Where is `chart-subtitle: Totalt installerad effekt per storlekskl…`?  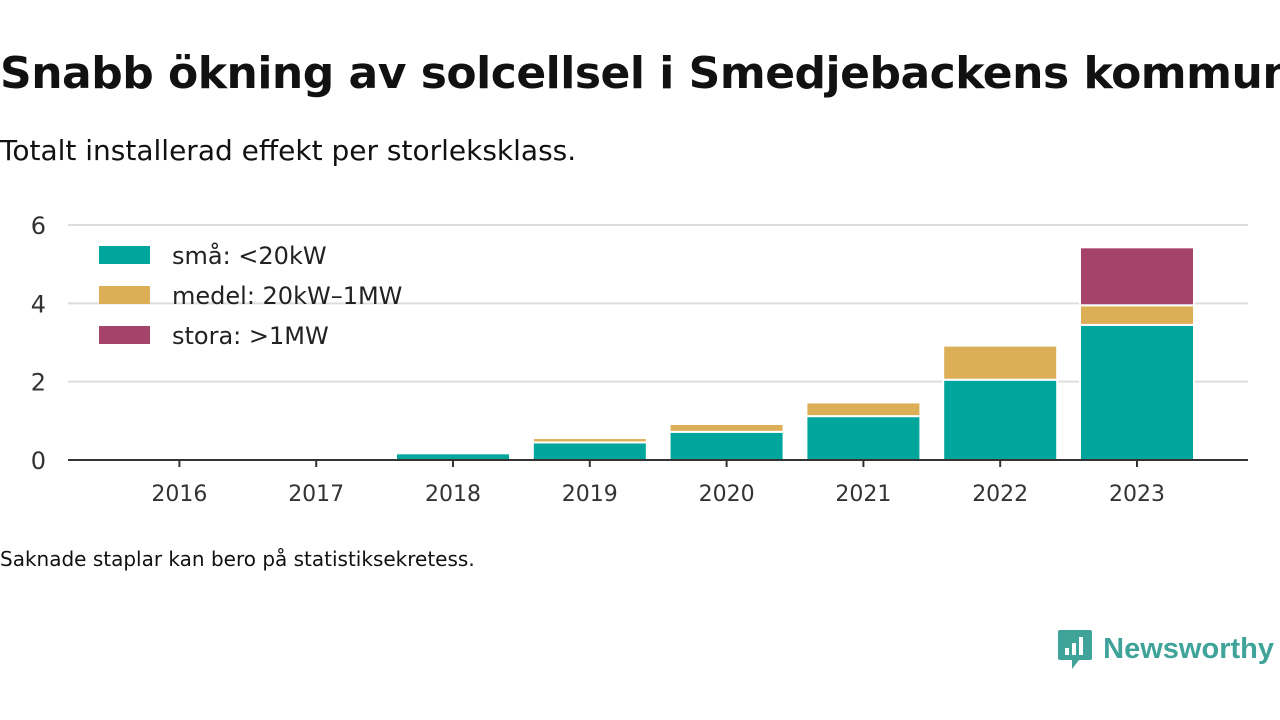 chart-subtitle: Totalt installerad effekt per storlekskl… is located at coordinates (288, 150).